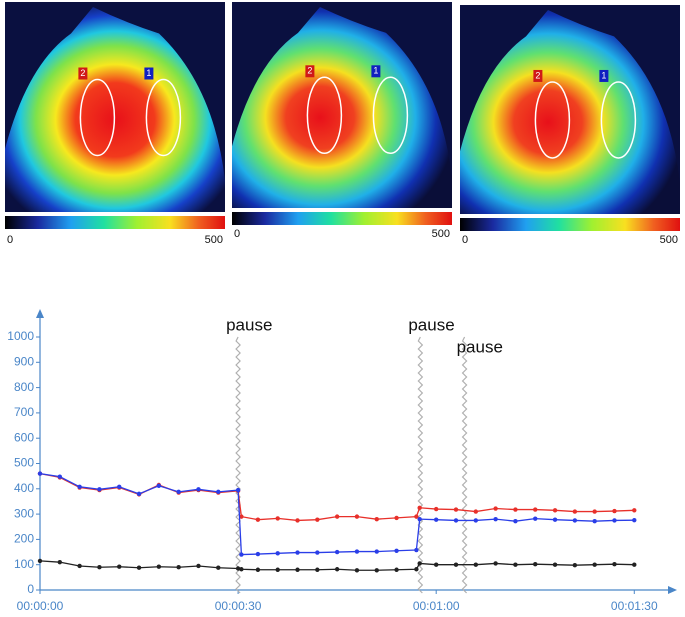  I want to click on y-tick-label: 700, so click(24, 412).